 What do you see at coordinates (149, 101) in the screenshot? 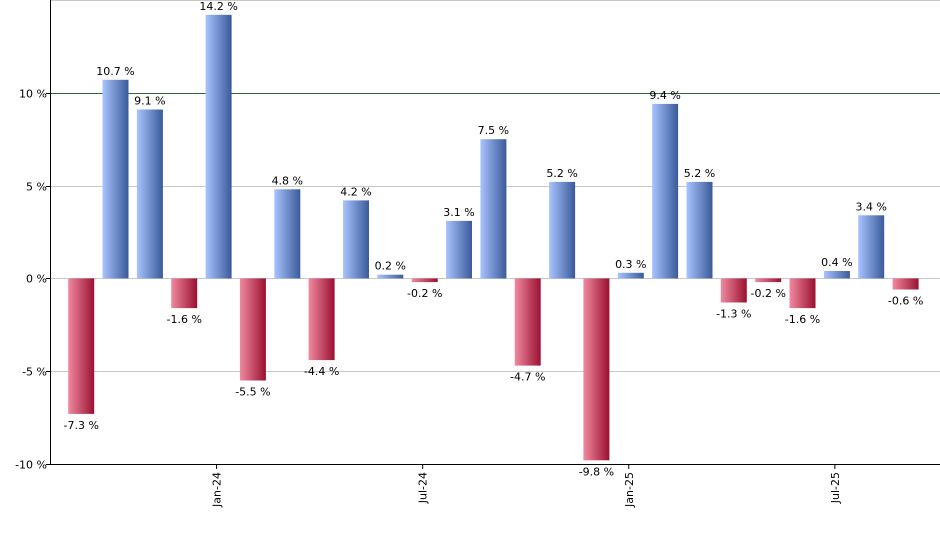
I see `data-label: 9.1 %` at bounding box center [149, 101].